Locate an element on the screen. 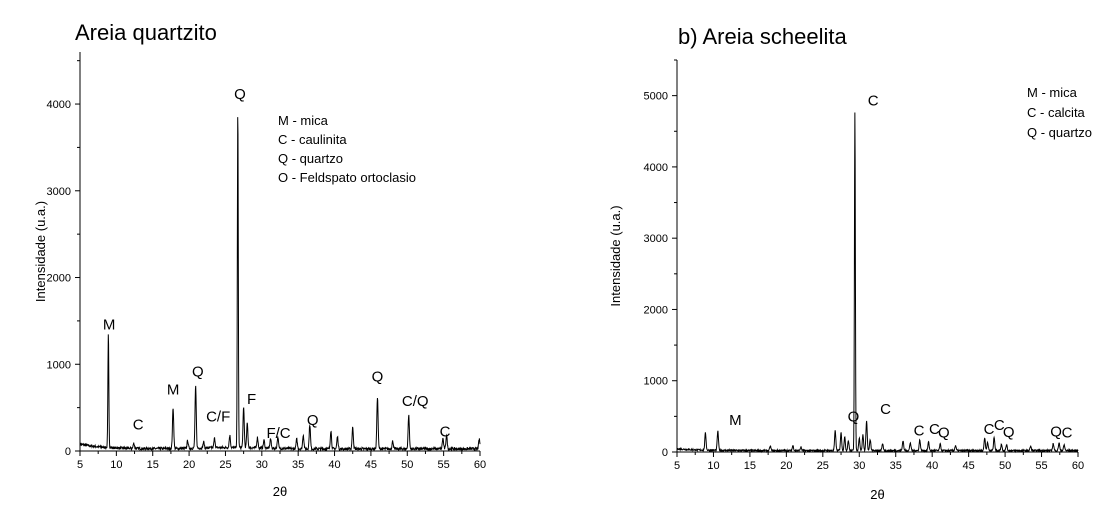  chart-1-y-axis-label: Intensidade (u.a.) is located at coordinates (40, 251).